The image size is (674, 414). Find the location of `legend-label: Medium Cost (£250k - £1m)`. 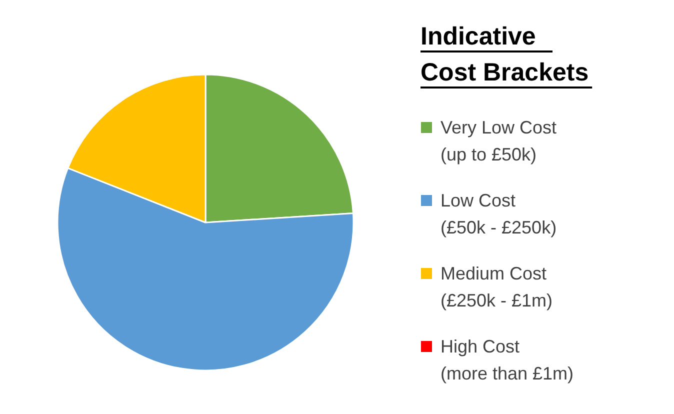

legend-label: Medium Cost (£250k - £1m) is located at coordinates (496, 287).